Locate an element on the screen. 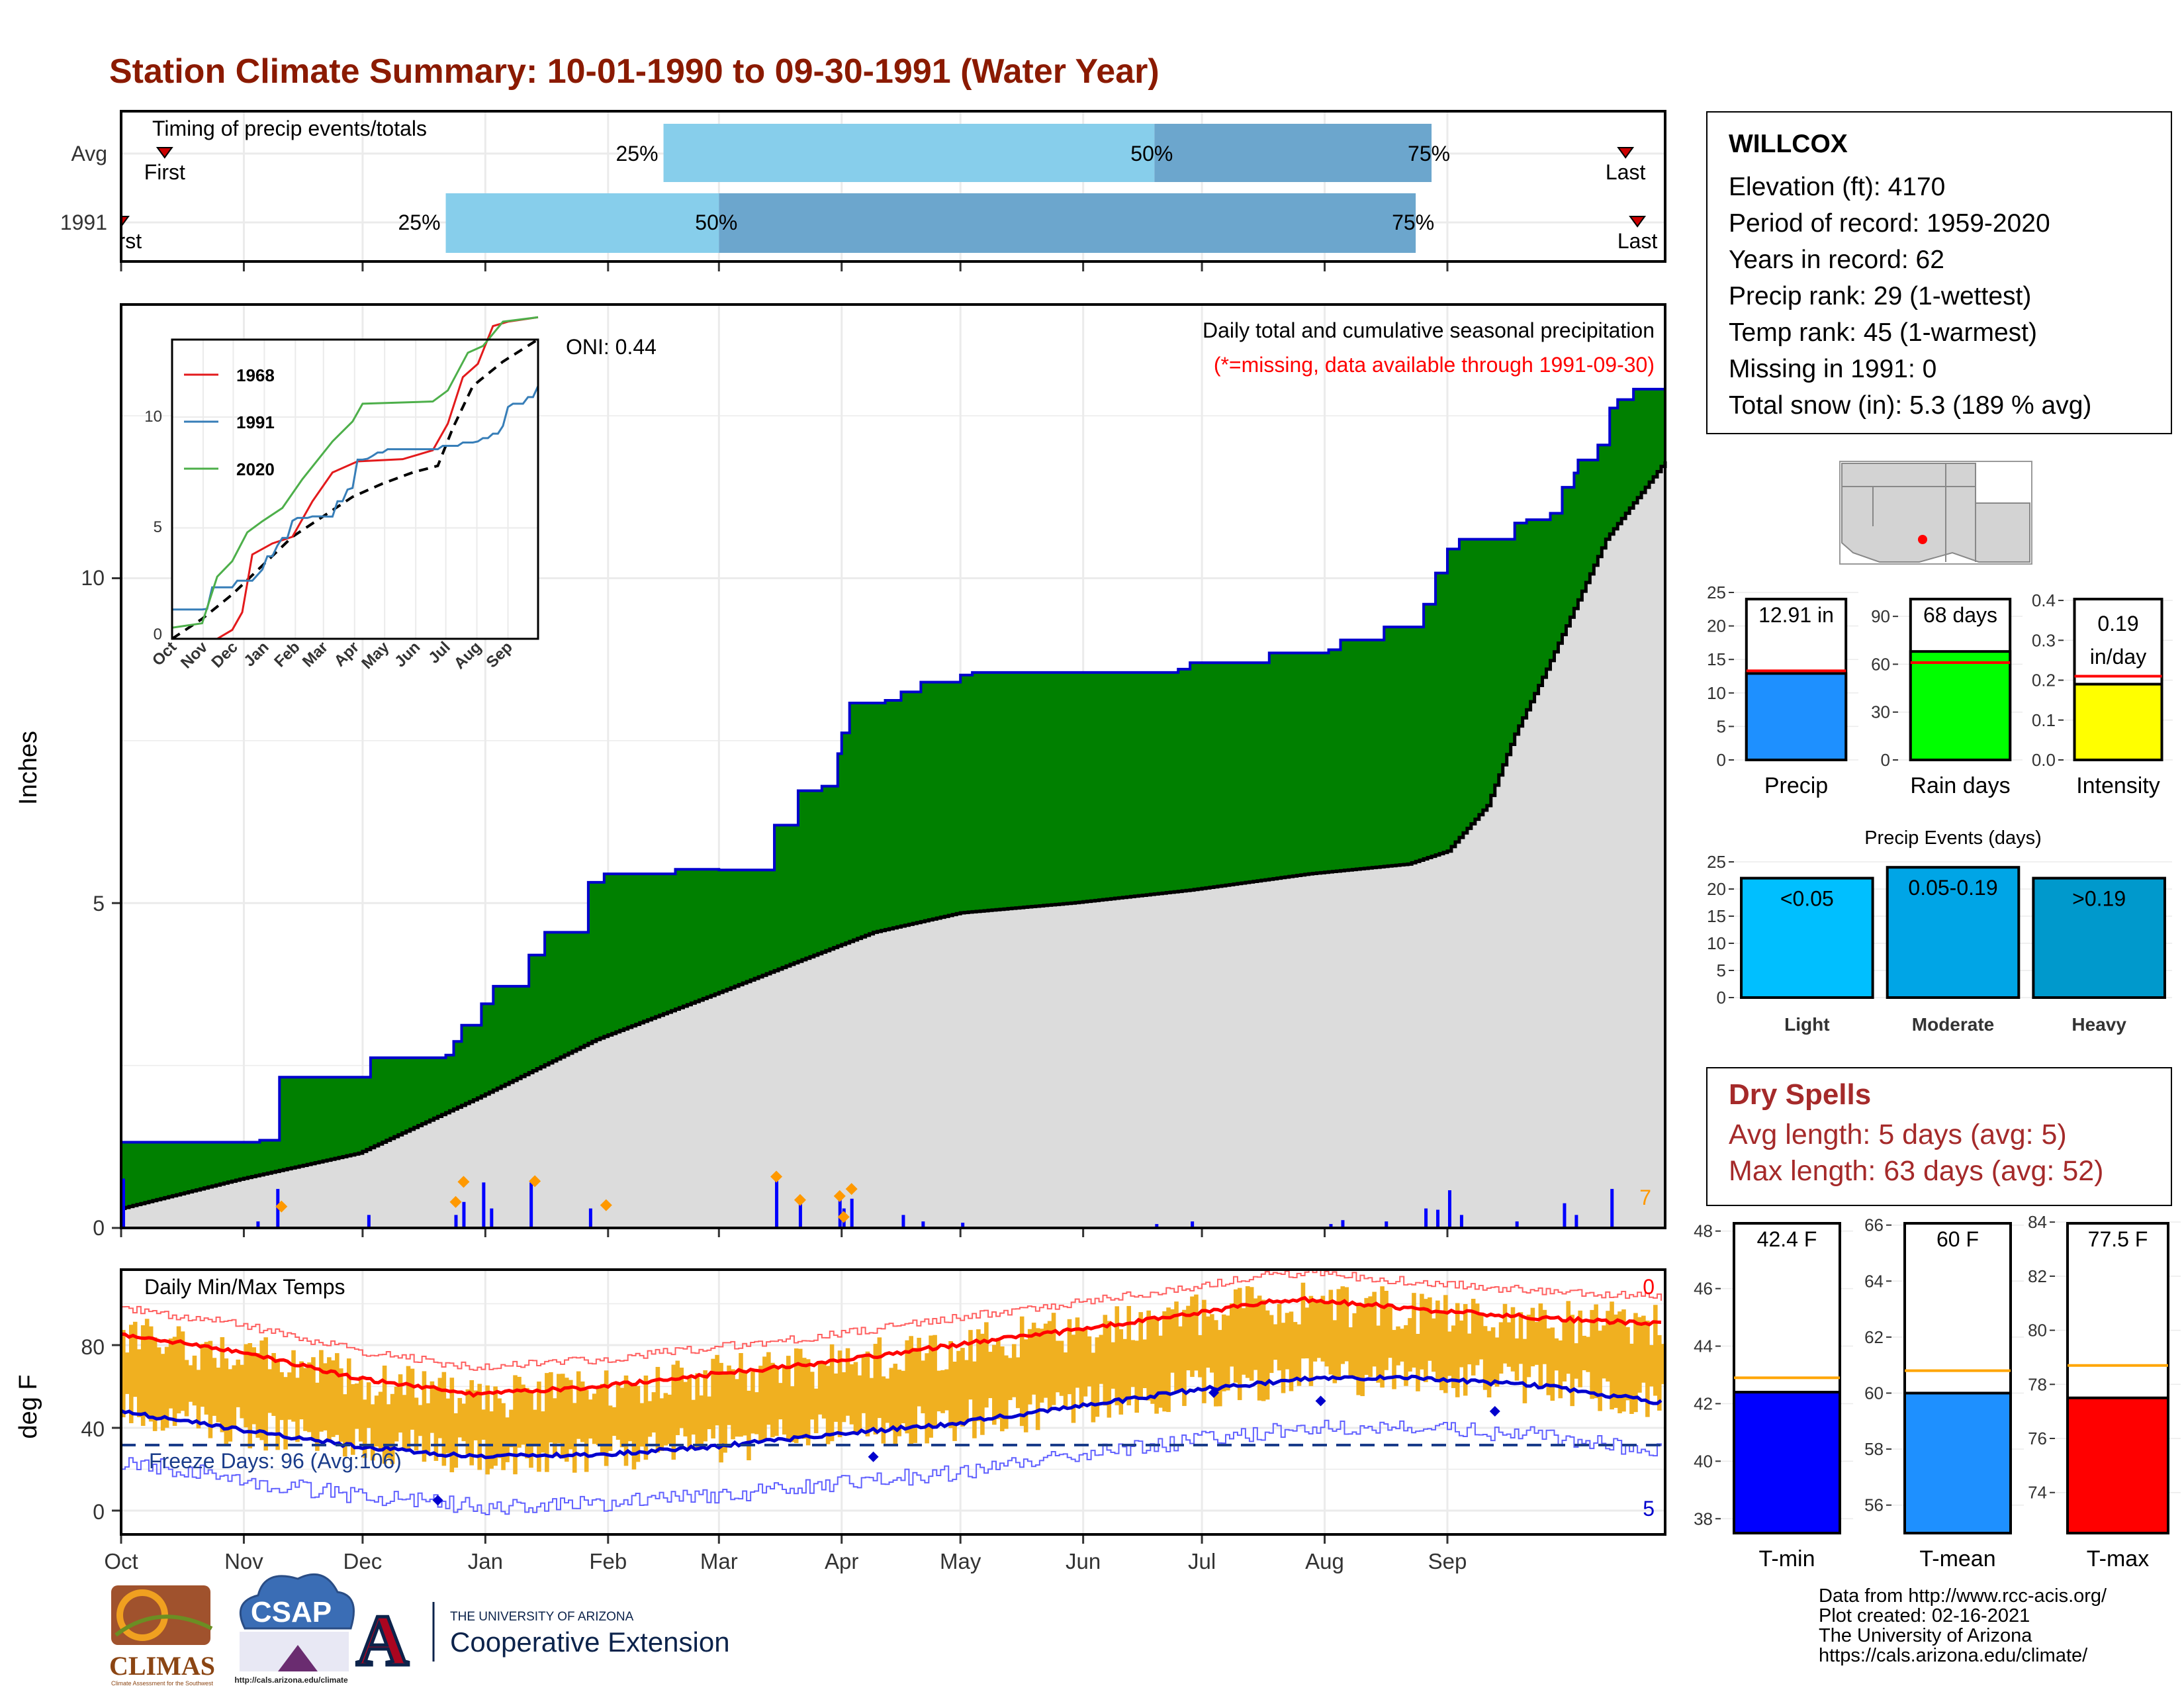 This screenshot has width=2184, height=1688. precip-event-bar-label: <0.05 is located at coordinates (1807, 899).